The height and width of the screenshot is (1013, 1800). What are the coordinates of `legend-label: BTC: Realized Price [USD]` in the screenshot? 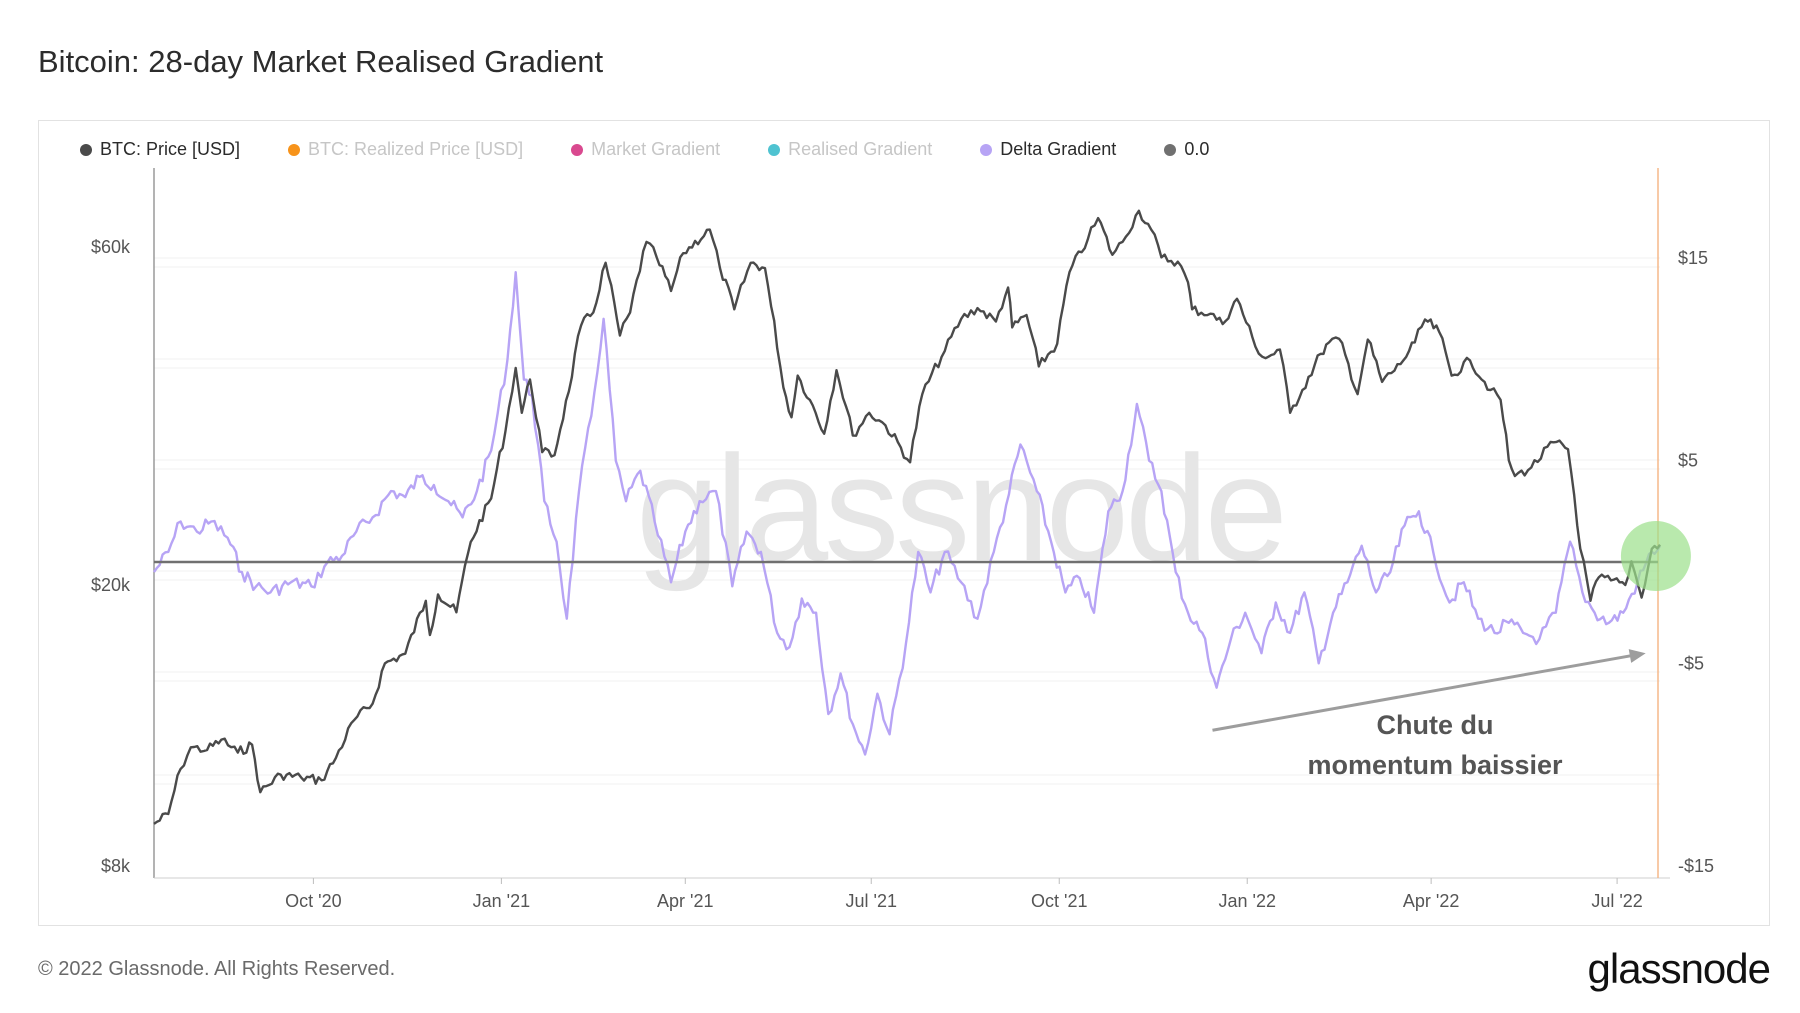 It's located at (416, 149).